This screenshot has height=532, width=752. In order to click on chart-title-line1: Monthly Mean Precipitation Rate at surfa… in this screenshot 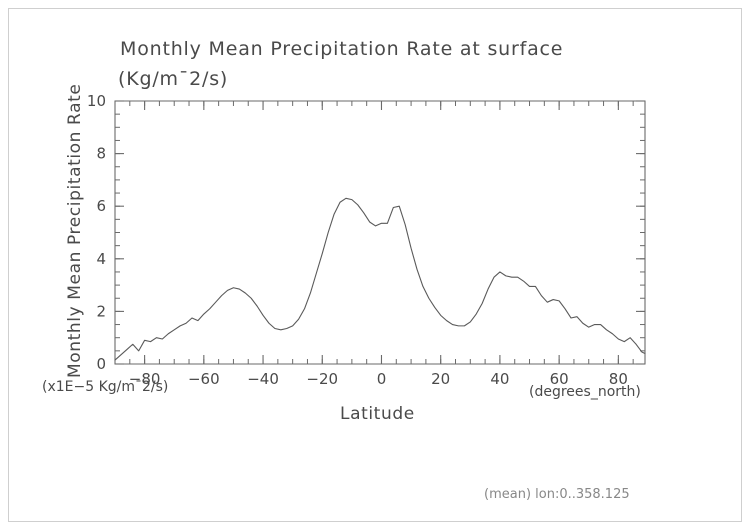, I will do `click(341, 49)`.